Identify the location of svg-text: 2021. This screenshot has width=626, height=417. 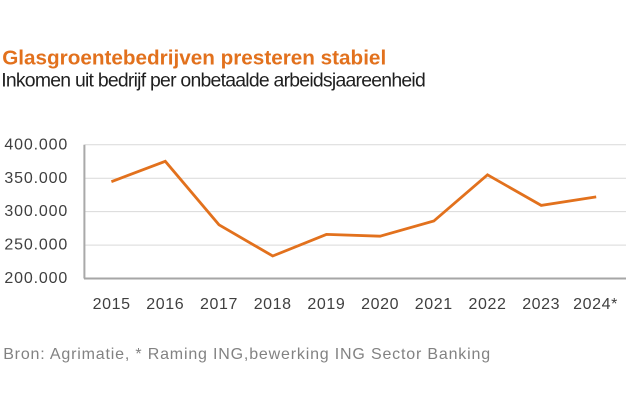
(434, 304).